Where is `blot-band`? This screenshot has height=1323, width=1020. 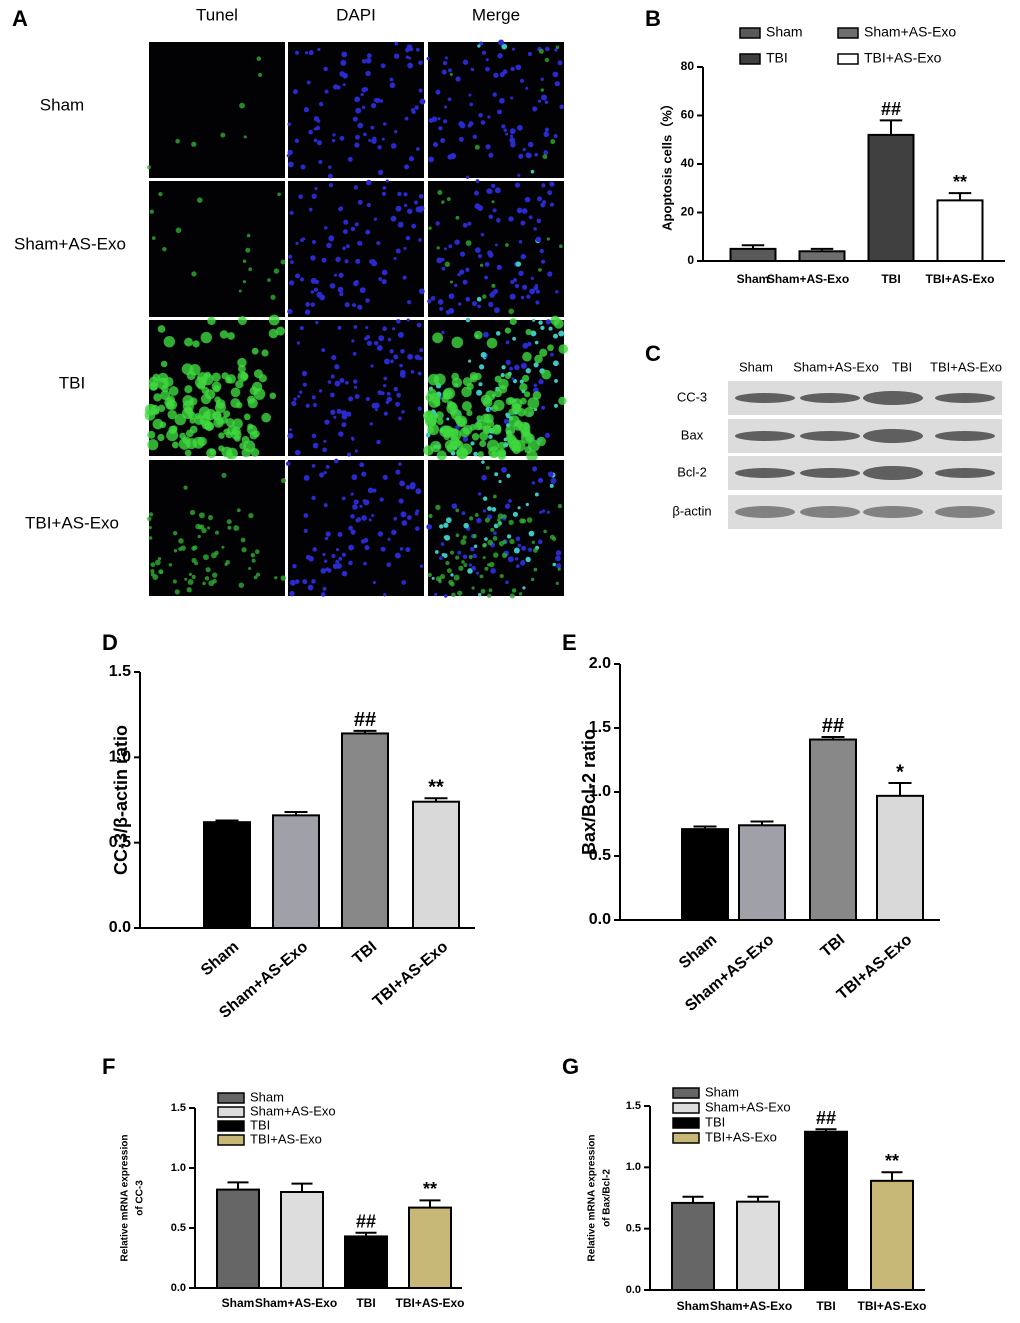 blot-band is located at coordinates (830, 512).